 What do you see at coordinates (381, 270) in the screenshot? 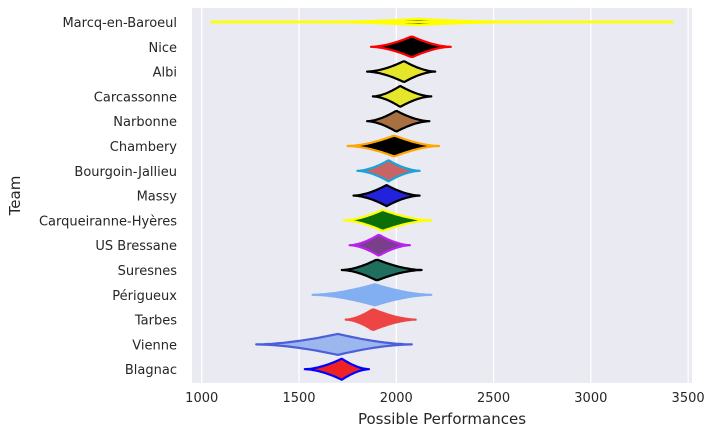
I see `violin-suresnes` at bounding box center [381, 270].